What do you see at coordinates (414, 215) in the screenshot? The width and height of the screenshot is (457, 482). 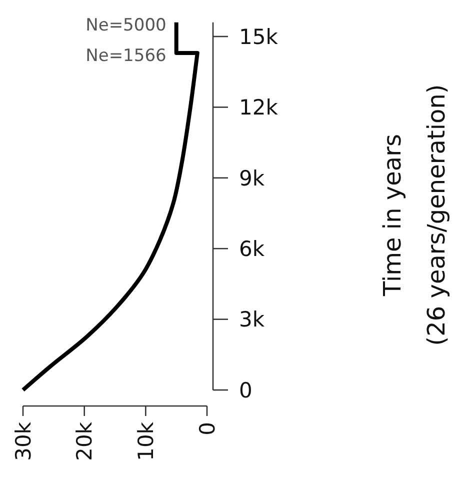 I see `y-axis-title: Time in years (26 years/generation)` at bounding box center [414, 215].